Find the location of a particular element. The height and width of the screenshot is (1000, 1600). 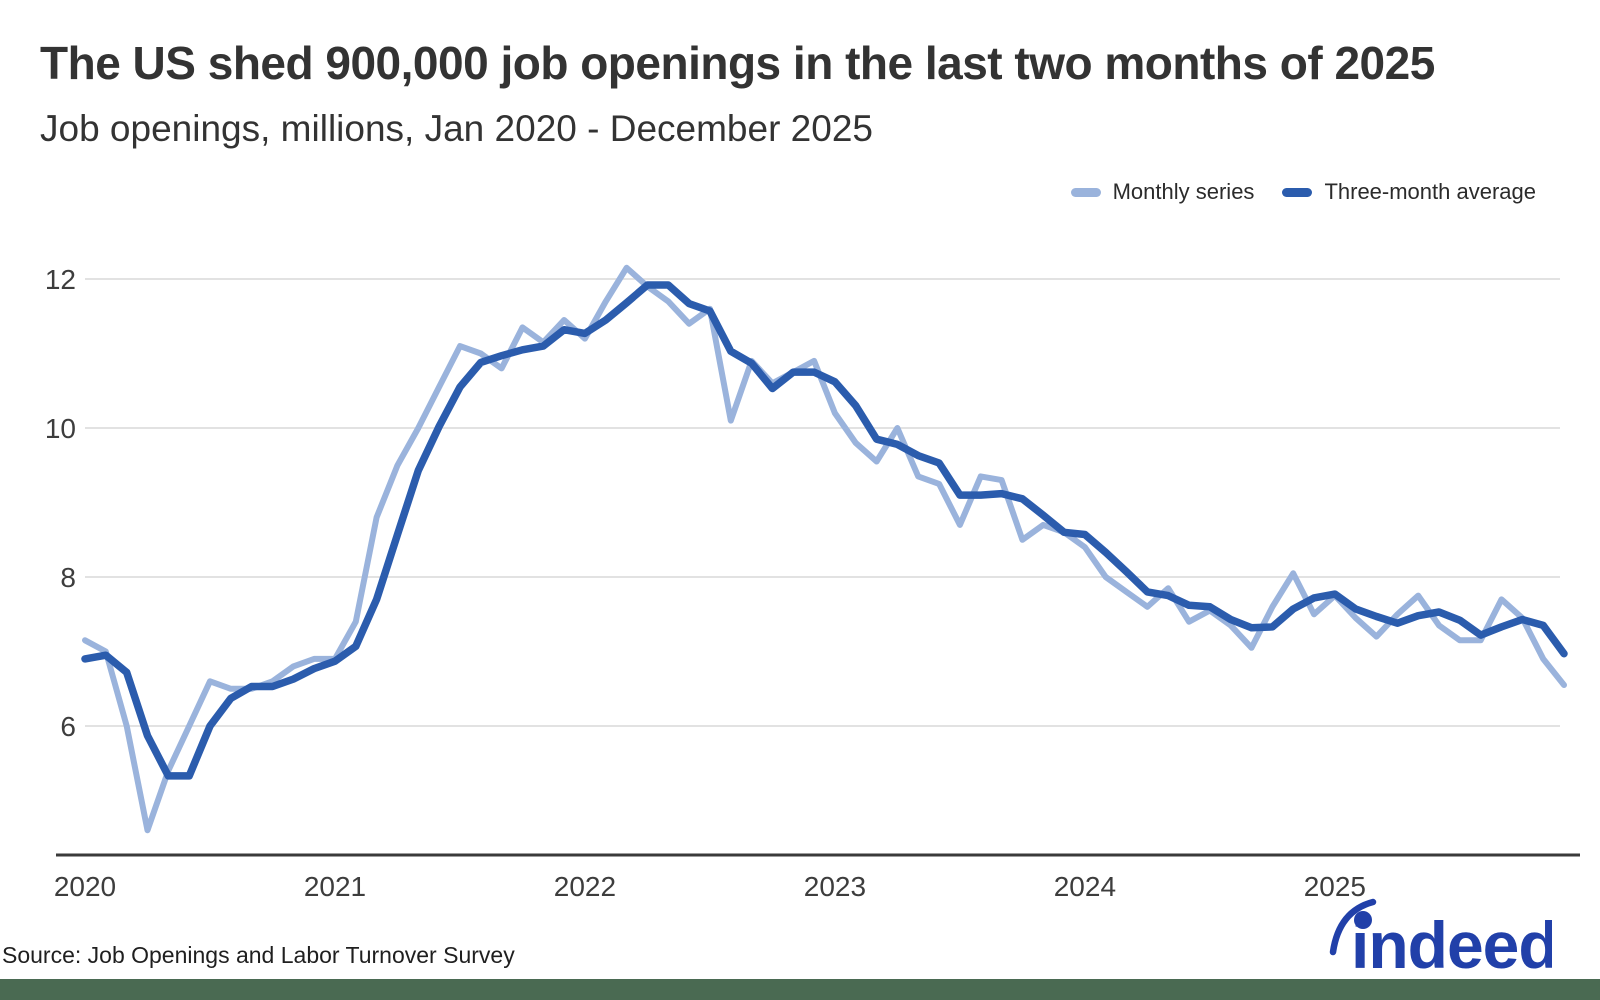

x-tick-label-2025: 2025 is located at coordinates (1335, 886).